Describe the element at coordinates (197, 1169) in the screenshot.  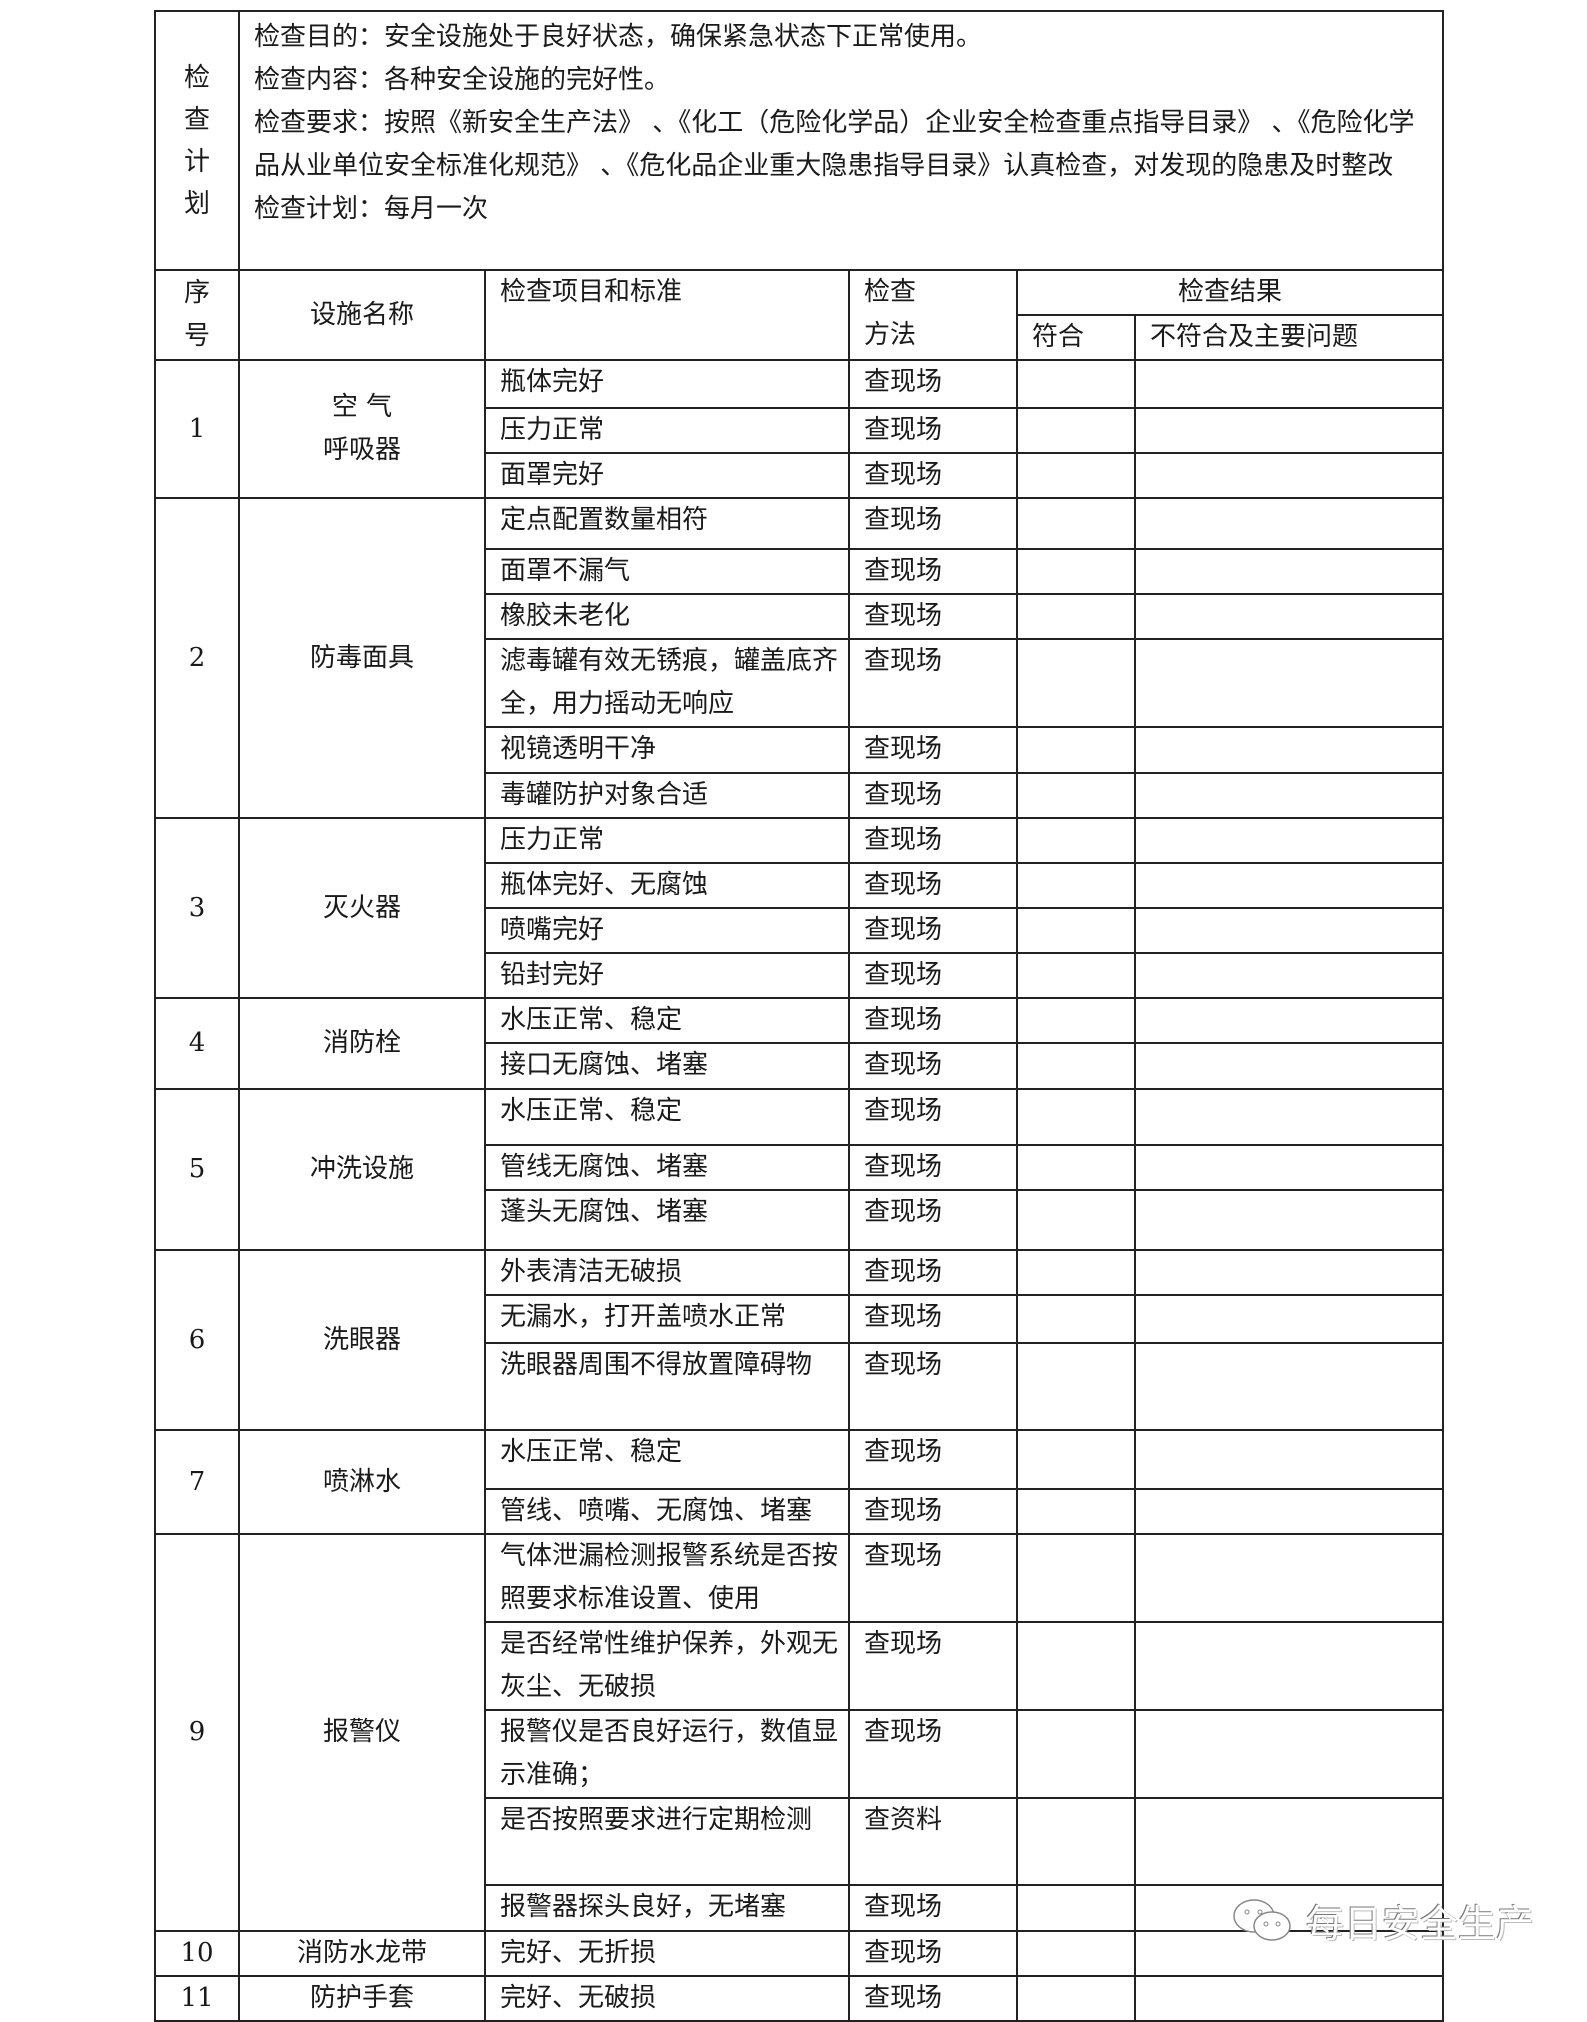
I see `row-seq: 5` at that location.